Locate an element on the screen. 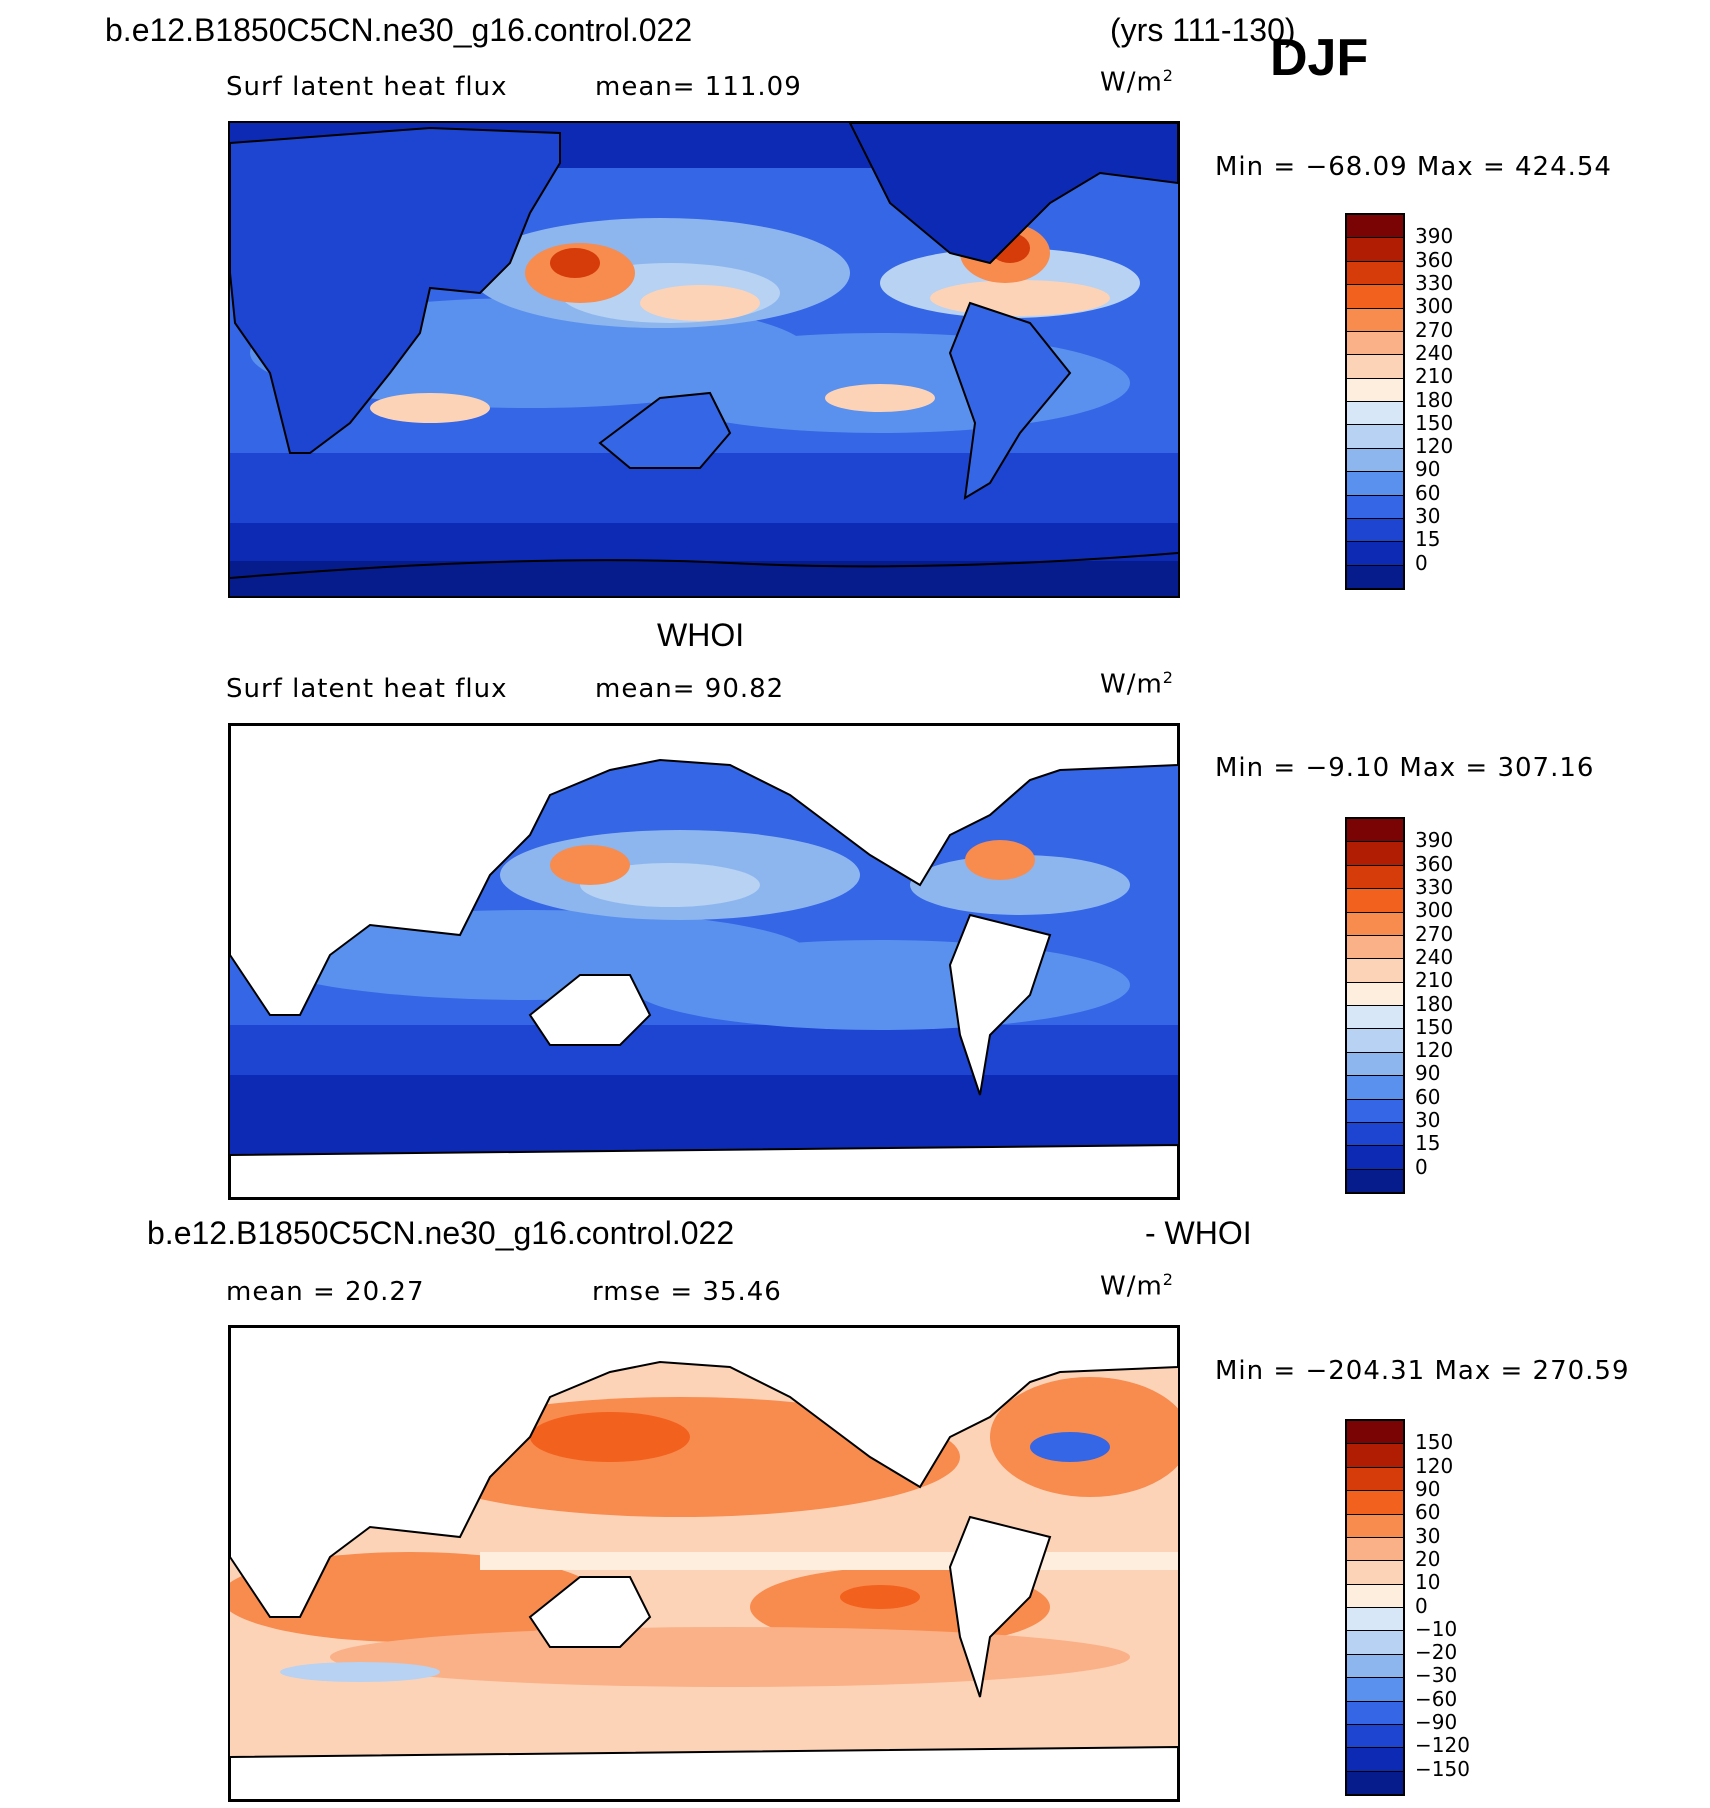 The image size is (1710, 1808). years-label: (yrs 111-130) is located at coordinates (1203, 30).